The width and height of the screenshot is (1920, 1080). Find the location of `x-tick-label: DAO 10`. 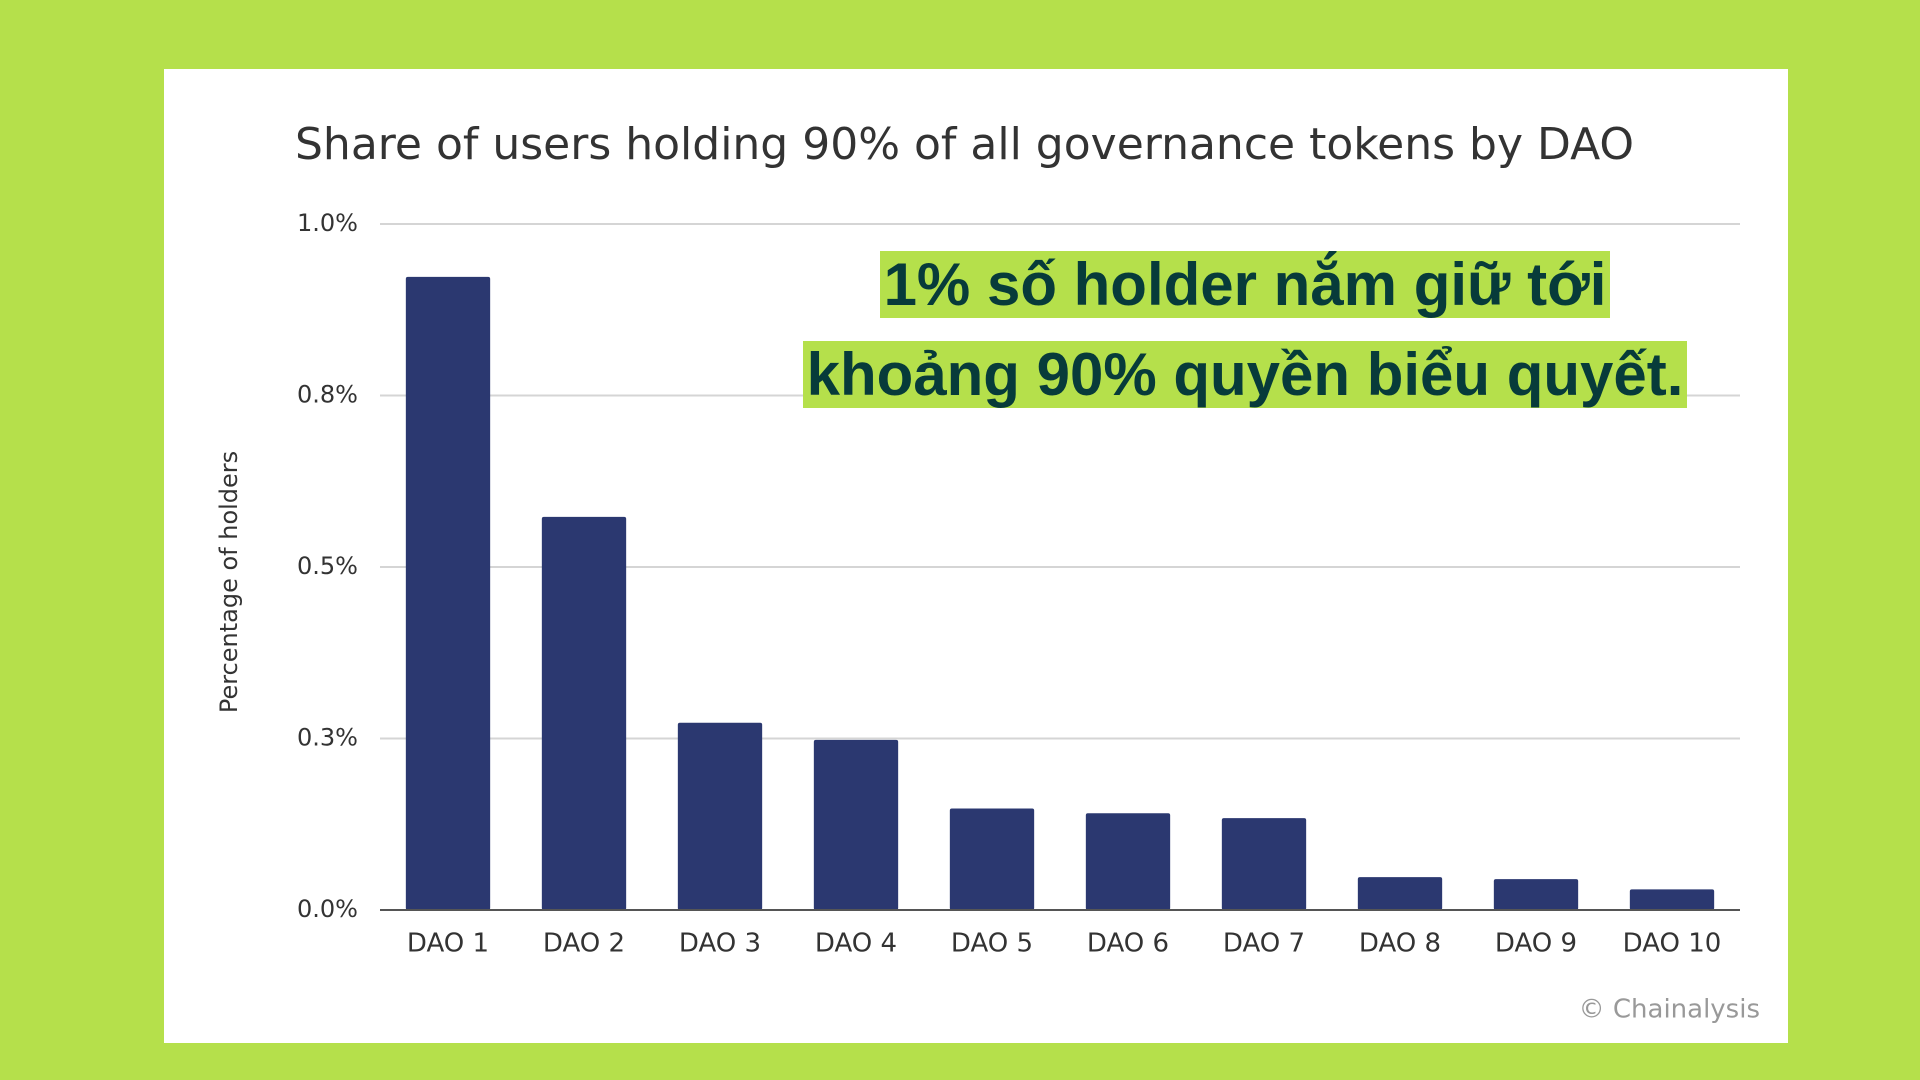

x-tick-label: DAO 10 is located at coordinates (1672, 944).